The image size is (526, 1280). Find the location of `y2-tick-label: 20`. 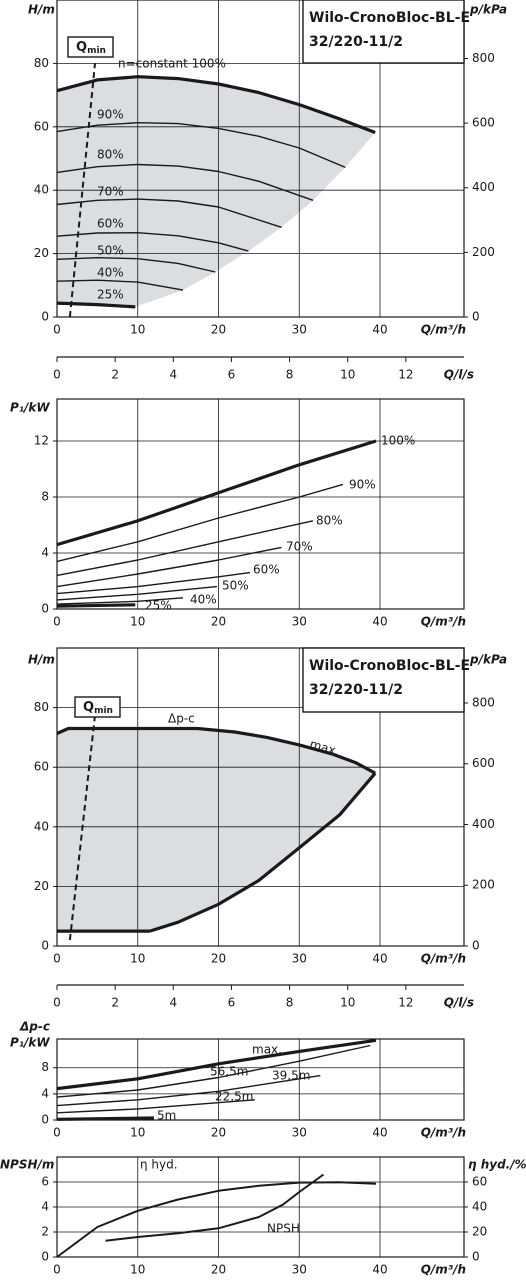

y2-tick-label: 20 is located at coordinates (479, 1232).